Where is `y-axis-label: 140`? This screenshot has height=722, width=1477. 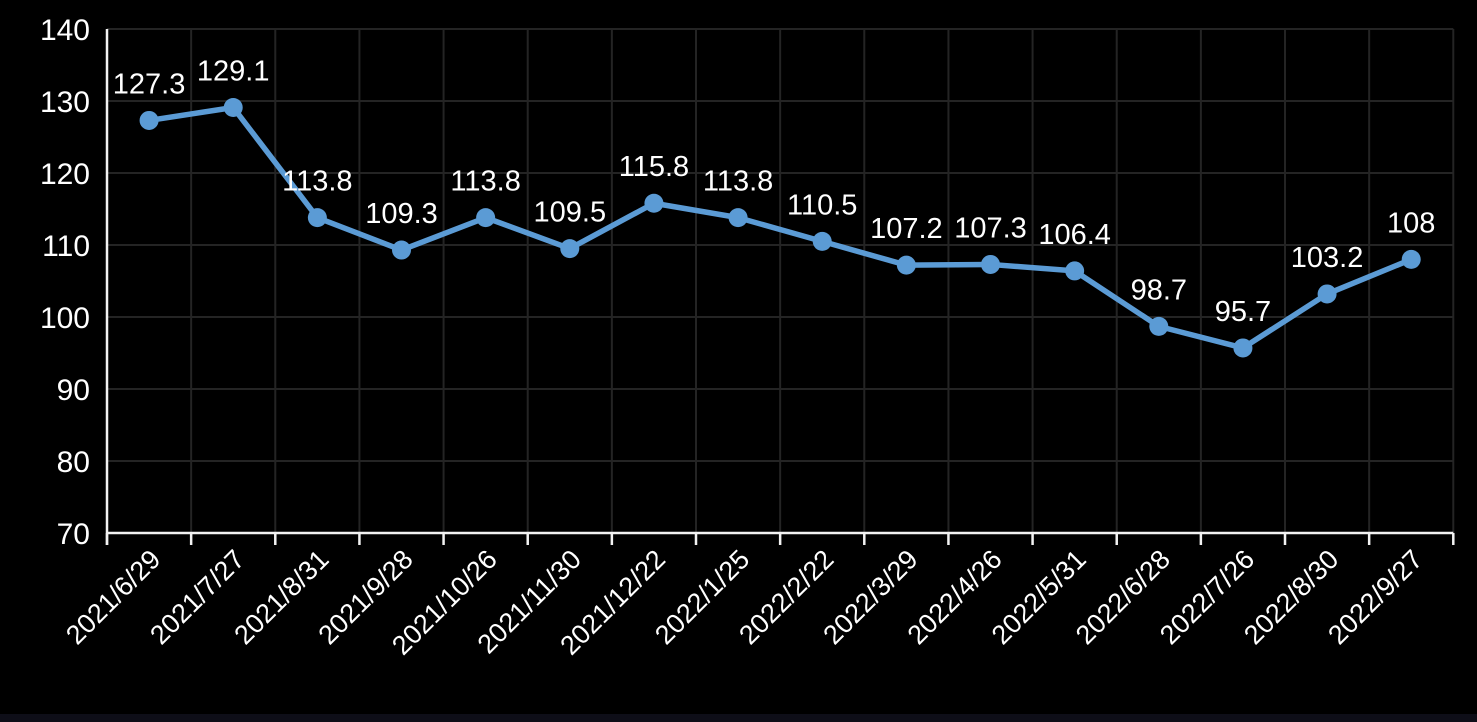 y-axis-label: 140 is located at coordinates (65, 30).